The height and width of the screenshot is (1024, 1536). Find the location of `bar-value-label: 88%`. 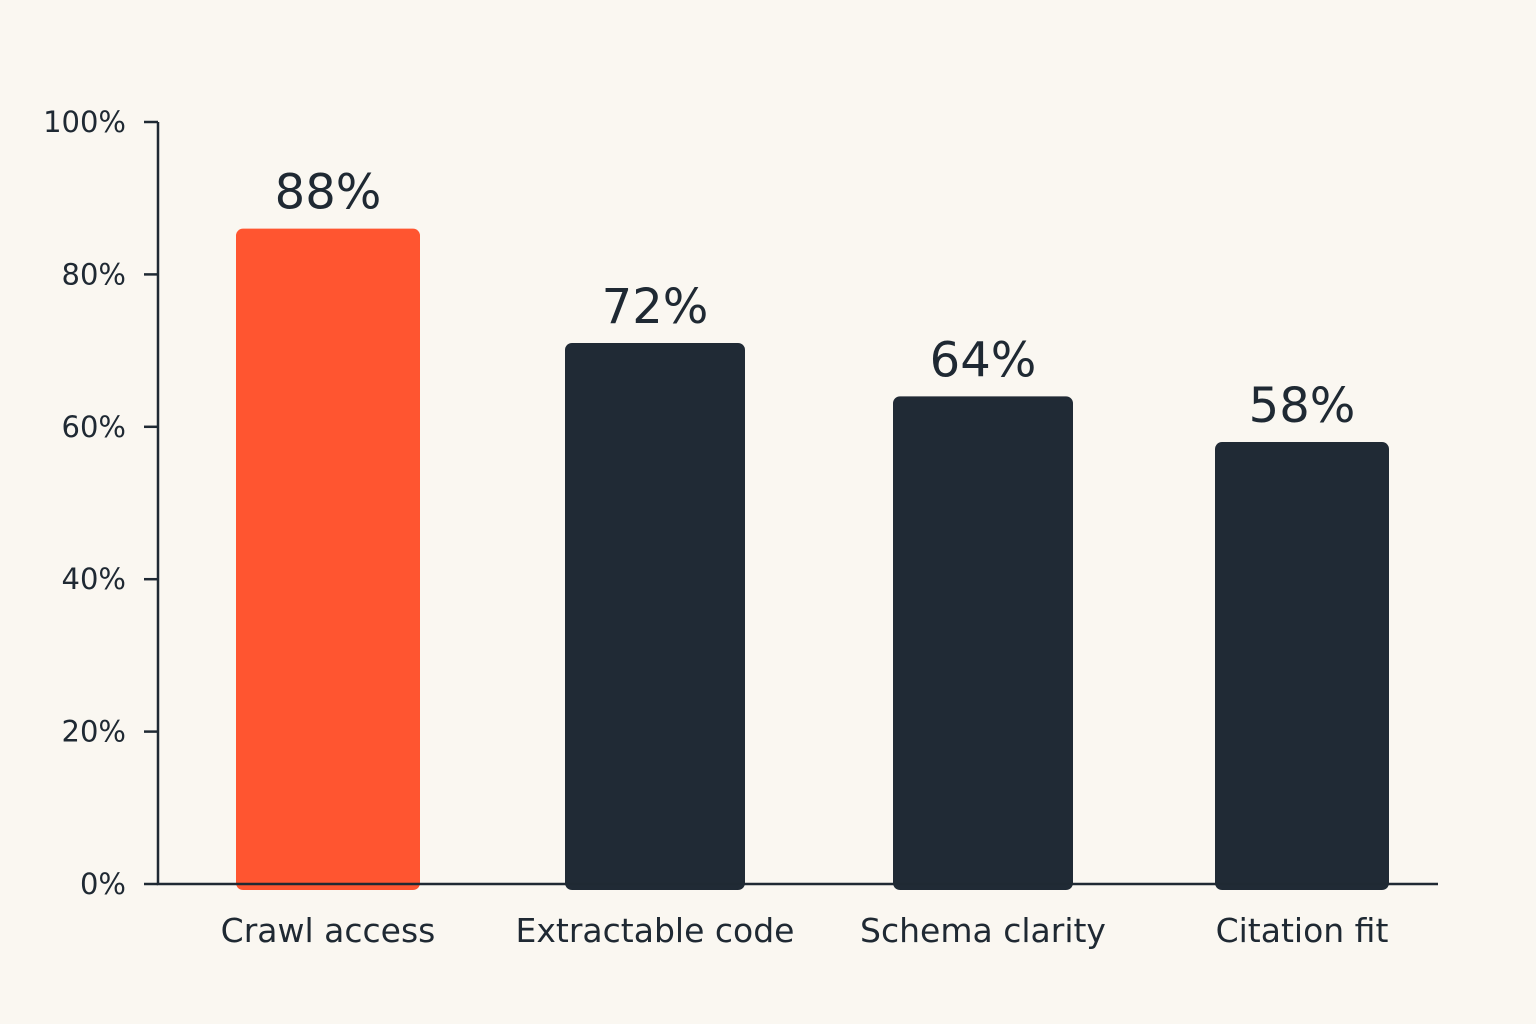

bar-value-label: 88% is located at coordinates (328, 193).